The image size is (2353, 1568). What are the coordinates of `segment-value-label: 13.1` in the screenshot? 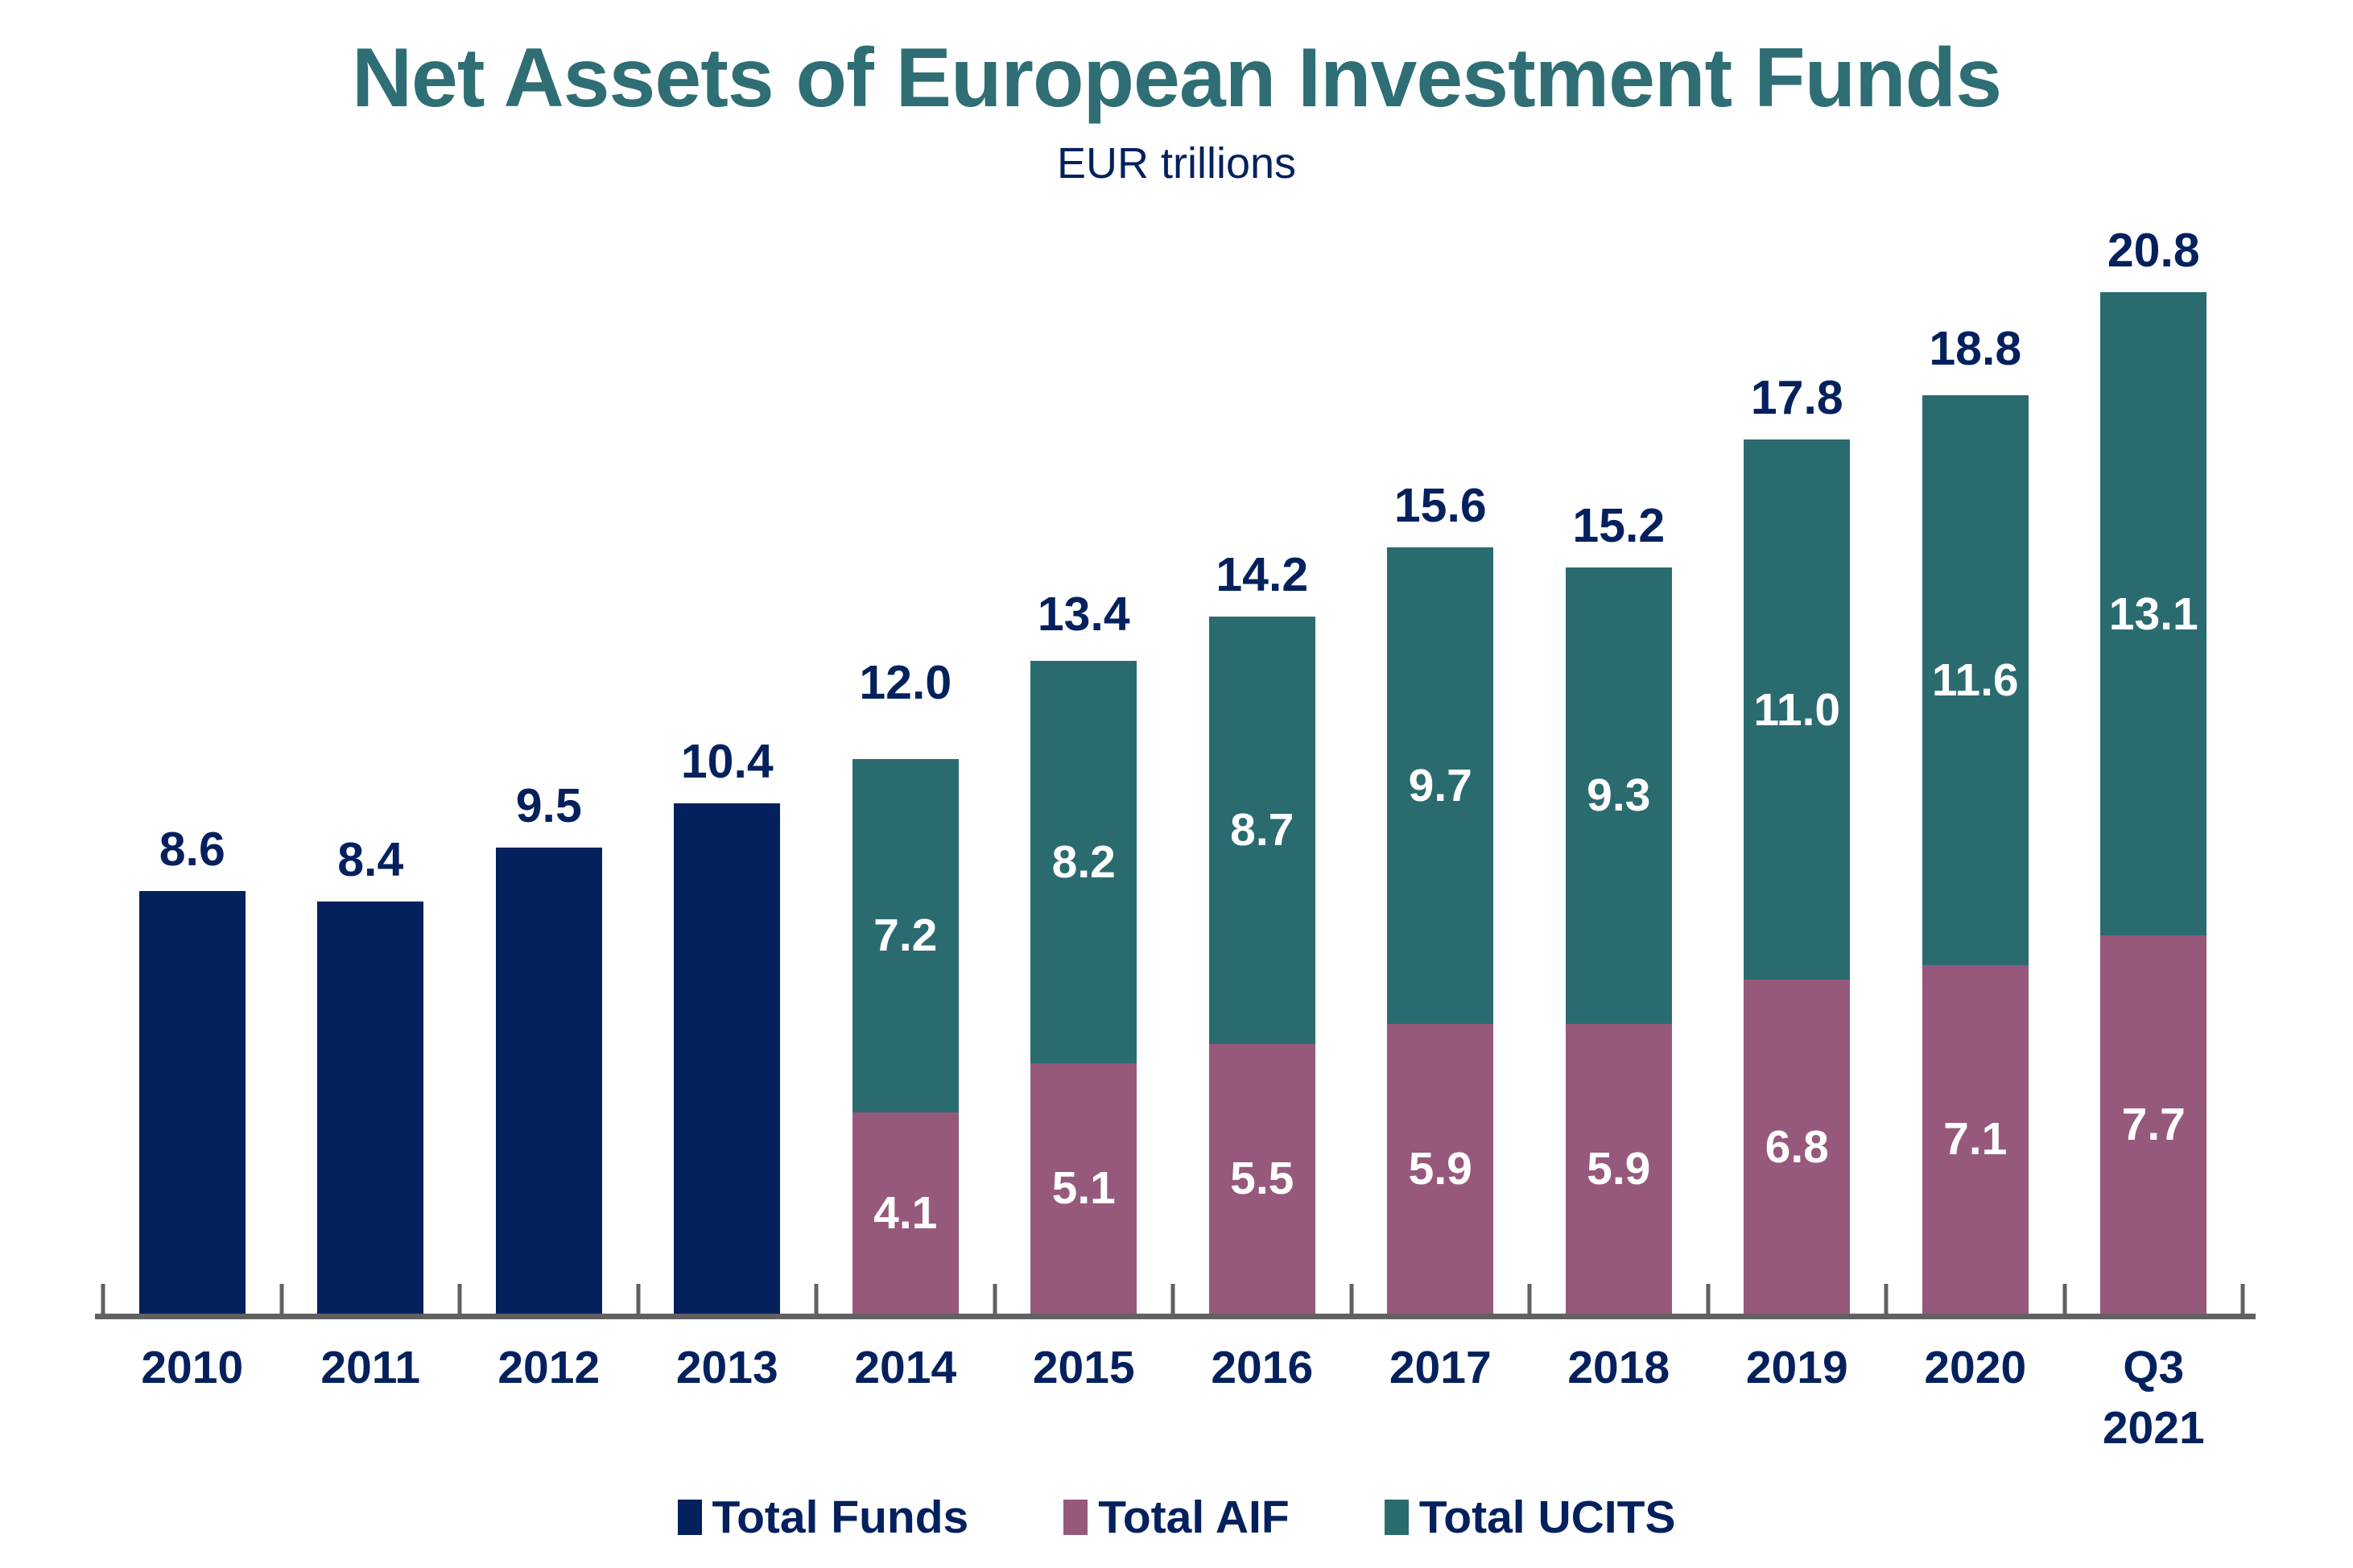 It's located at (2153, 614).